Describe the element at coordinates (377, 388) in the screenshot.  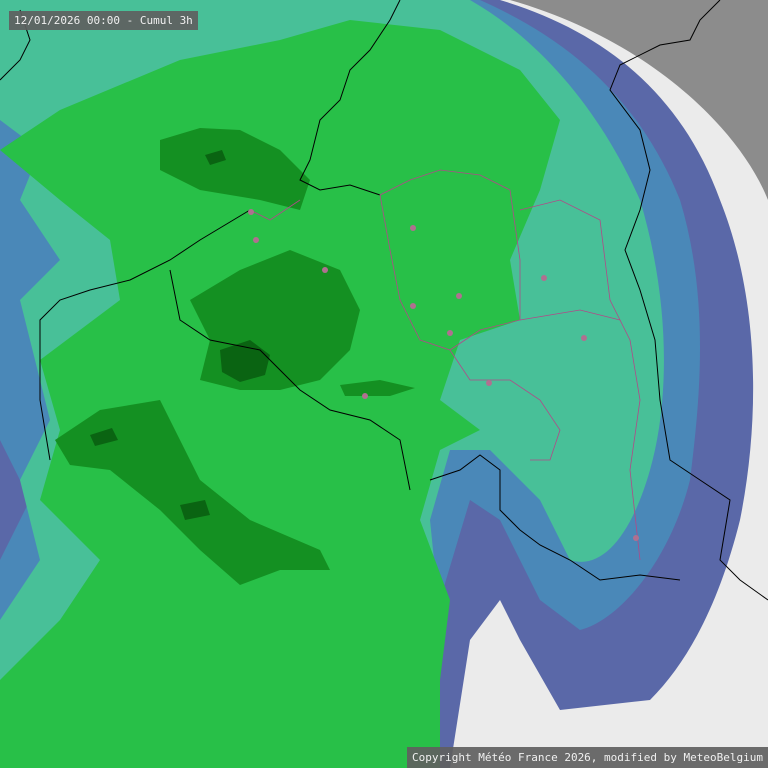
I see `rain-heavy-strip` at that location.